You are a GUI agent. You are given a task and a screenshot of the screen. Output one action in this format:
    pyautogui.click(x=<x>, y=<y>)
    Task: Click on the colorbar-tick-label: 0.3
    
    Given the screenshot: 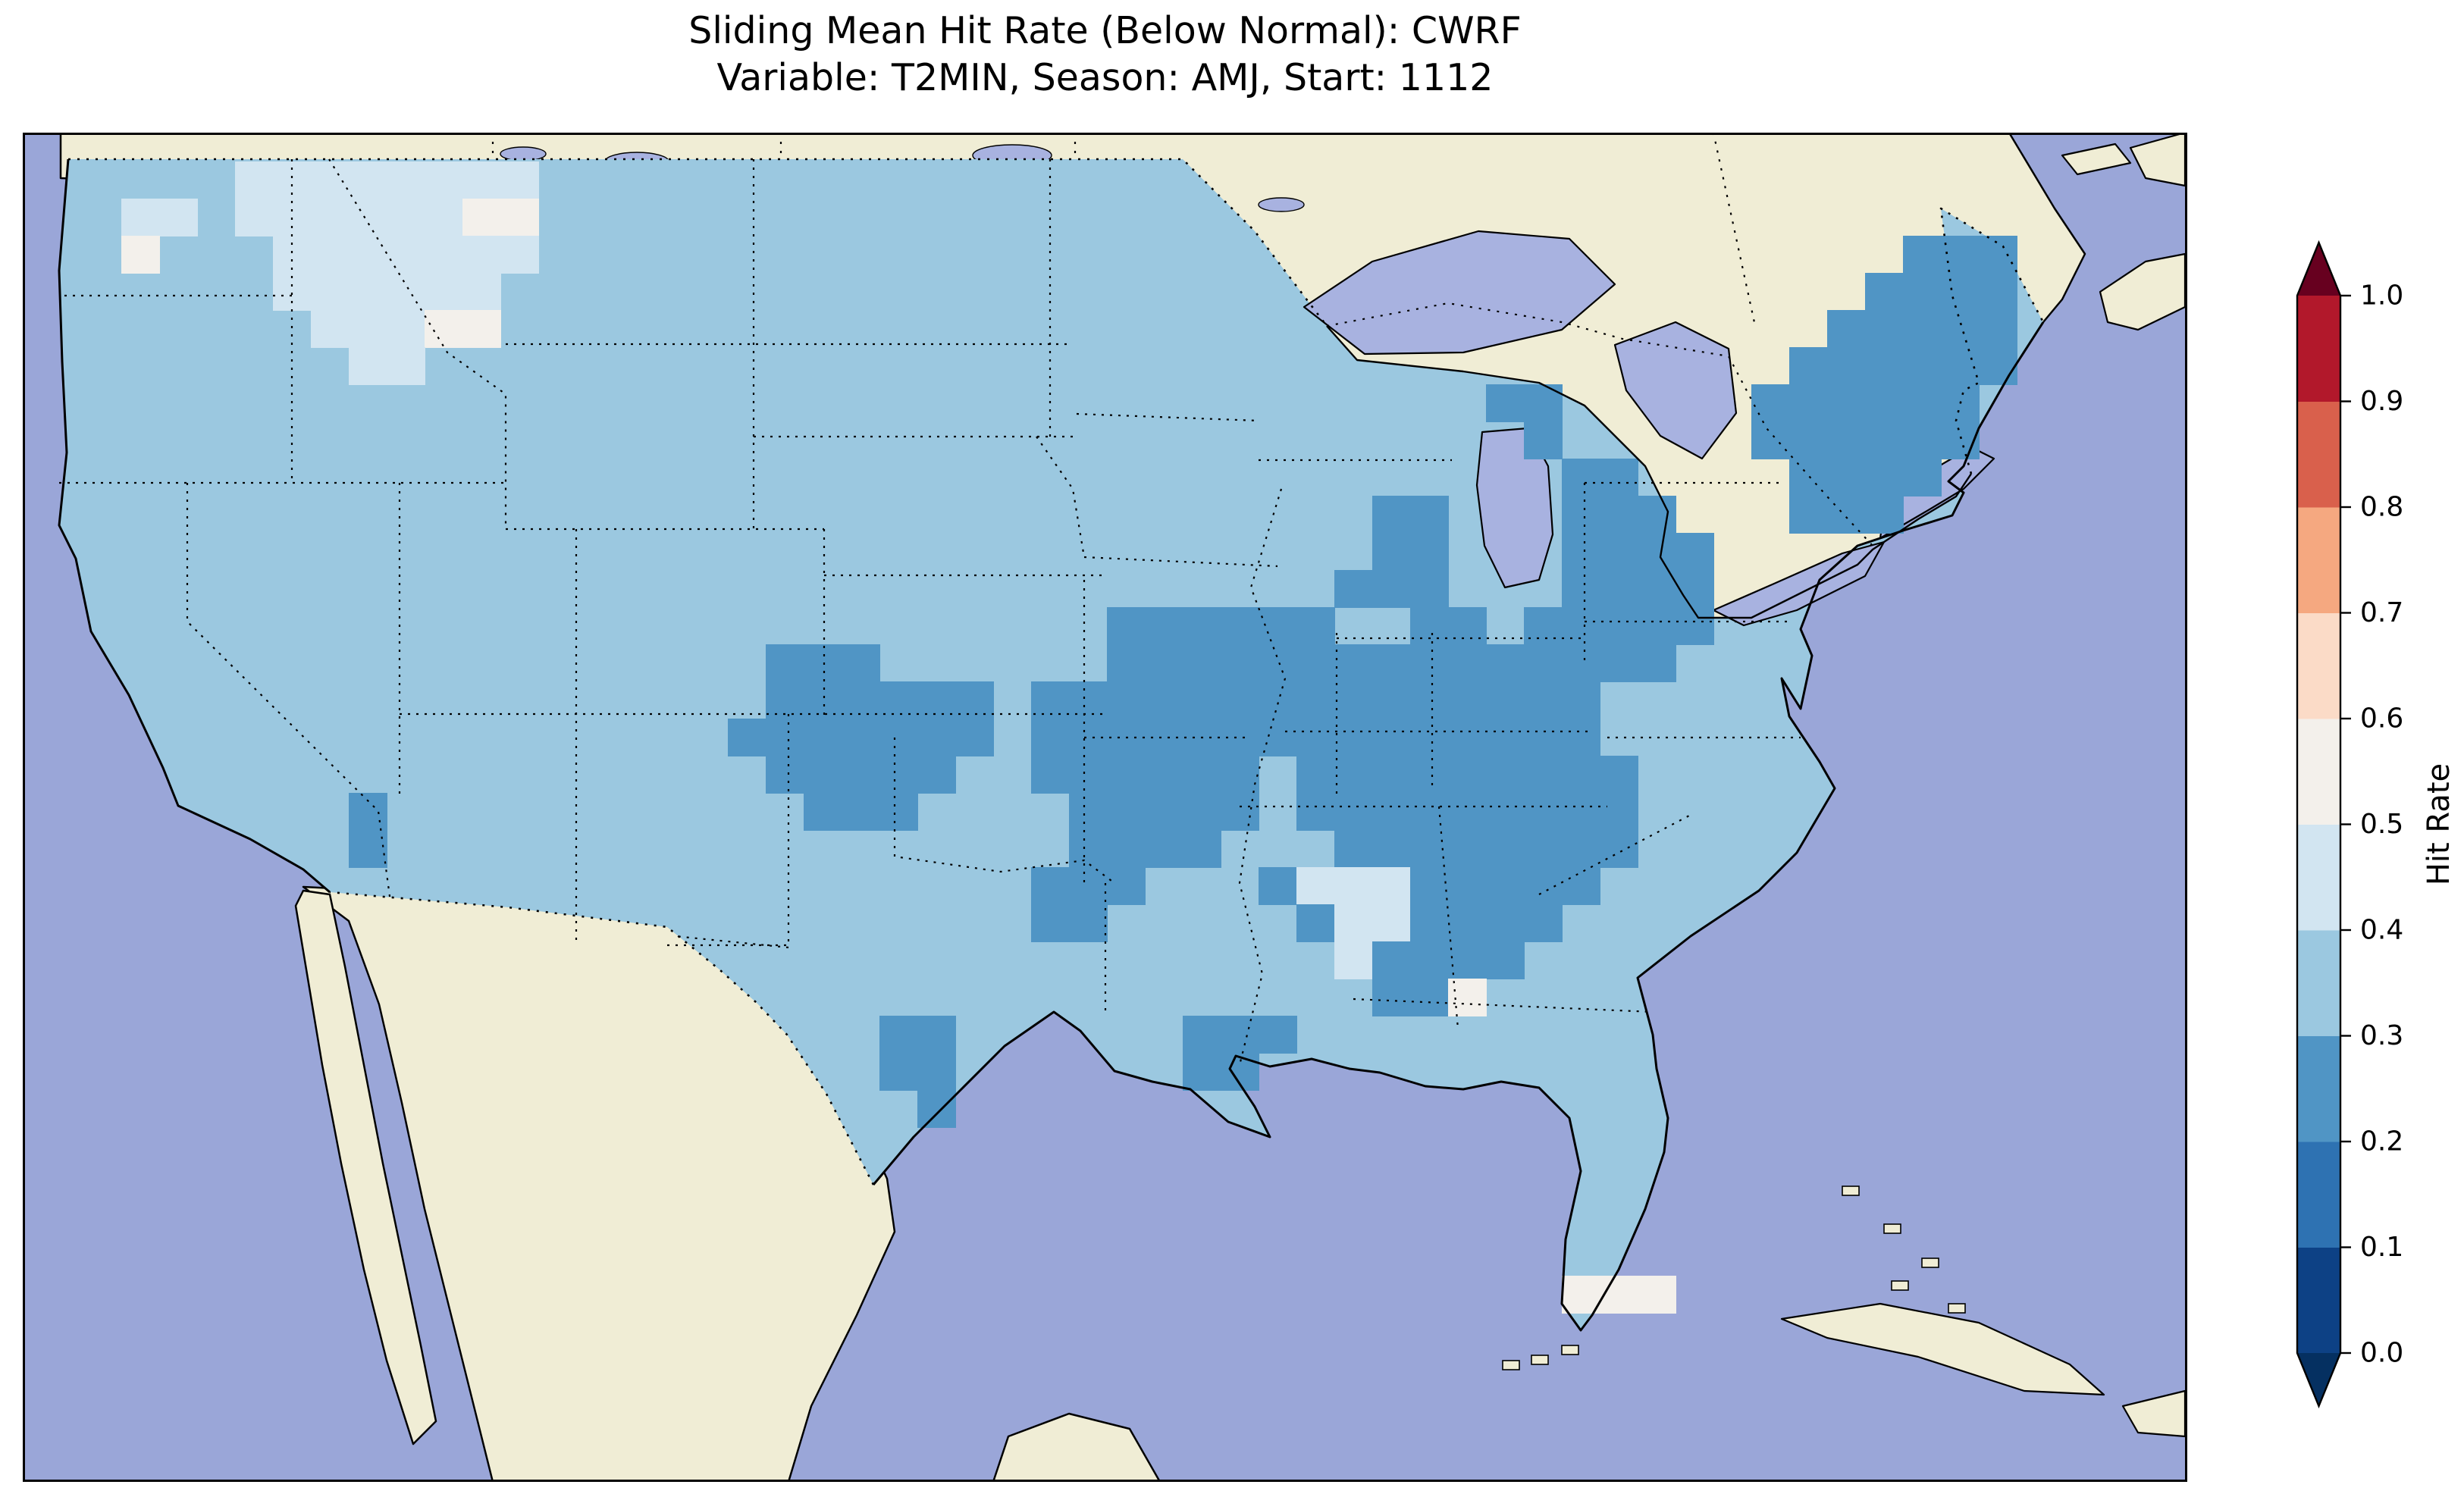 What is the action you would take?
    pyautogui.click(x=2381, y=1035)
    